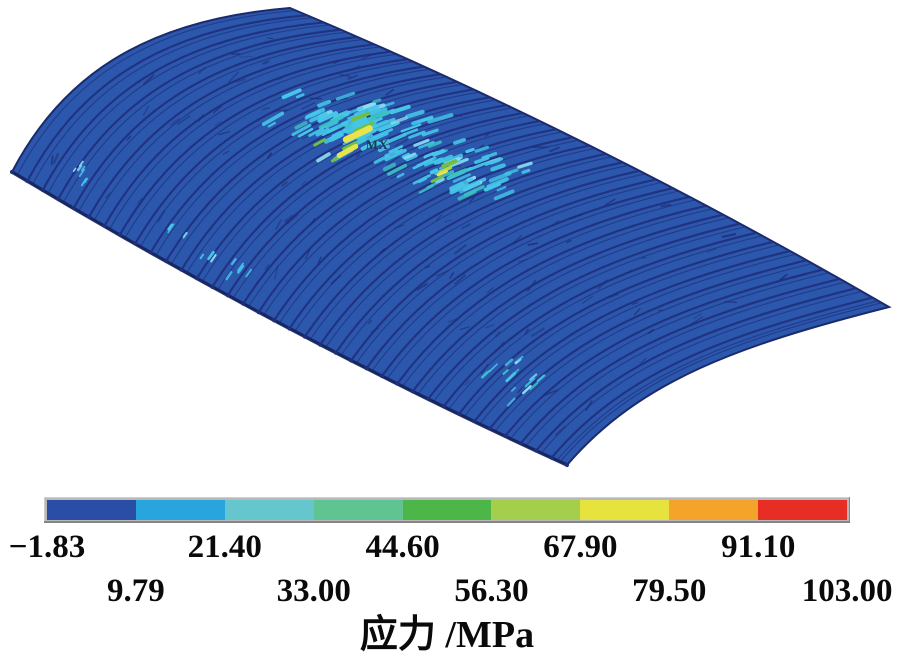  I want to click on colorbar-tick-label: 67.90, so click(580, 547).